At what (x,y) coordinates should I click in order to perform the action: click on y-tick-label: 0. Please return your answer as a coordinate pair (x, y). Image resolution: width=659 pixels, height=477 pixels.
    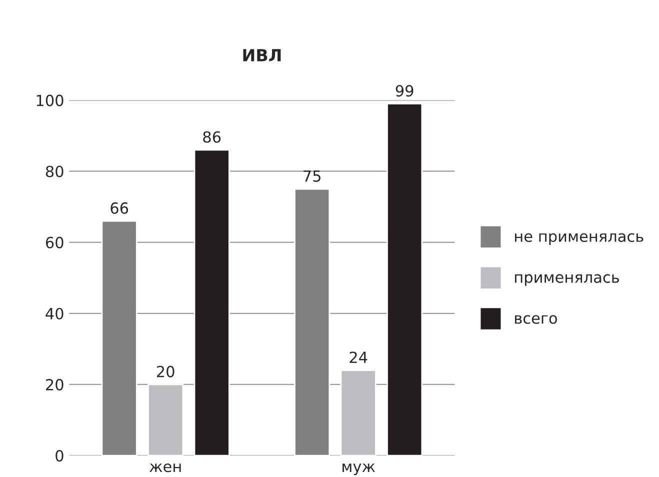
    Looking at the image, I should click on (60, 456).